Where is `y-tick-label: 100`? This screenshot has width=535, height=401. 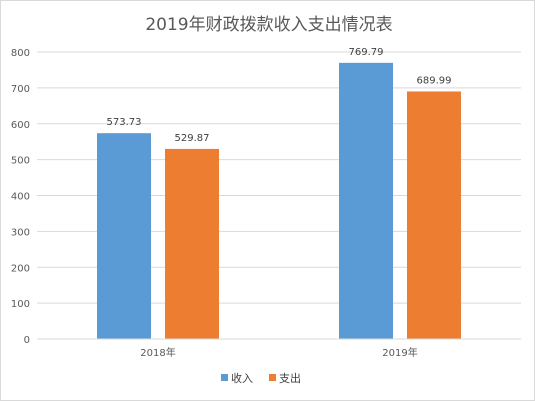 y-tick-label: 100 is located at coordinates (20, 304).